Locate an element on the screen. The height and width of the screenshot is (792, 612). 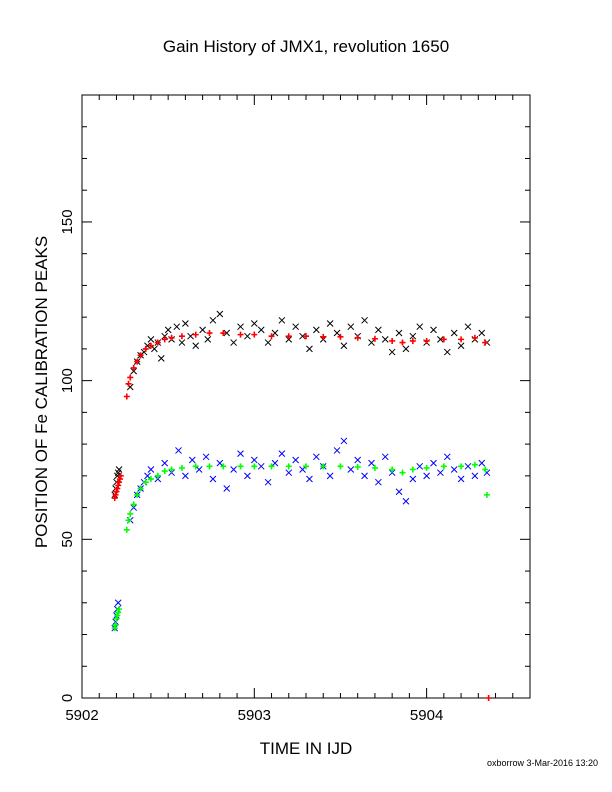
x-tick-label: 5904 is located at coordinates (426, 715).